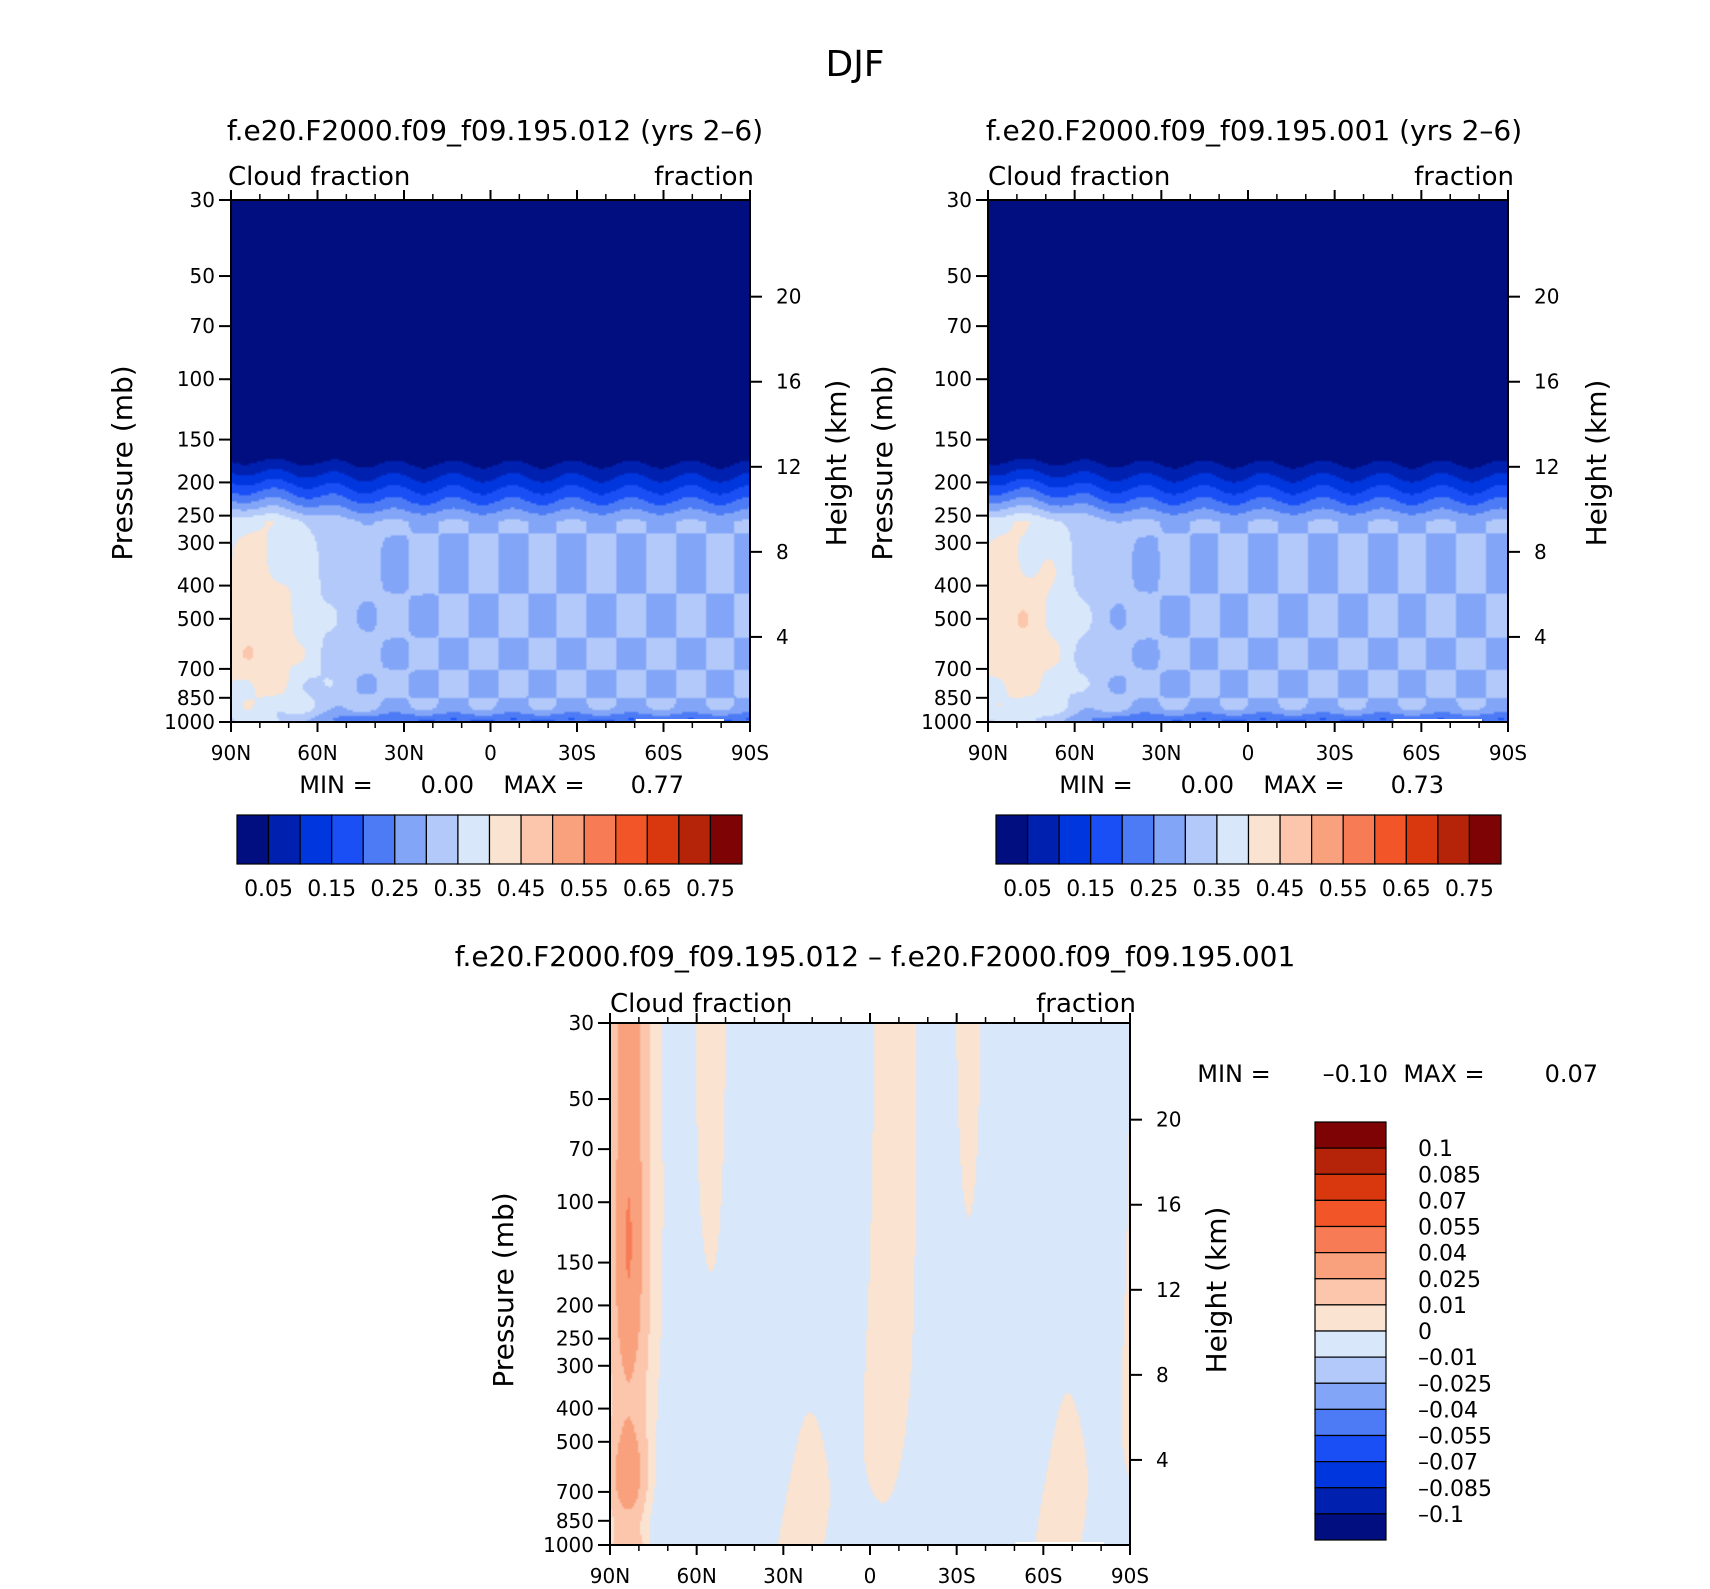 This screenshot has height=1589, width=1710. What do you see at coordinates (870, 1576) in the screenshot?
I see `x-tick-label: 0` at bounding box center [870, 1576].